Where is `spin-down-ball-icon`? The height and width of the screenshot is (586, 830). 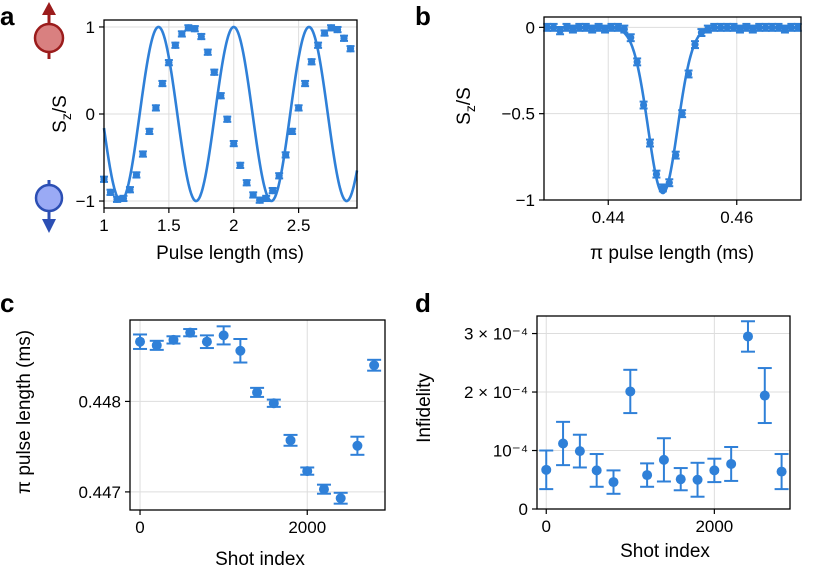
spin-down-ball-icon is located at coordinates (49, 198).